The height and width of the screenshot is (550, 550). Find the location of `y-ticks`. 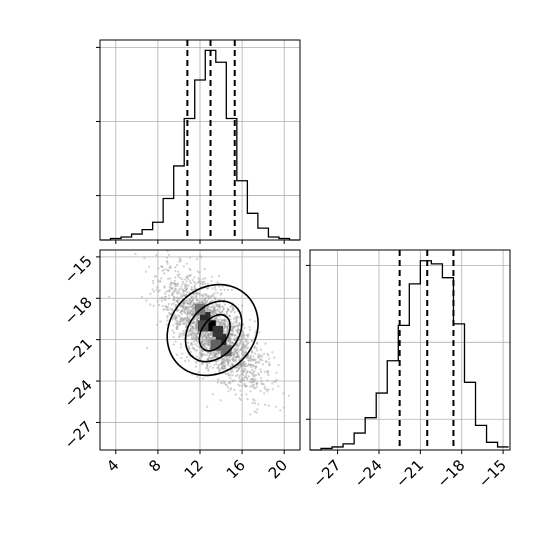

y-ticks is located at coordinates (190, 145).